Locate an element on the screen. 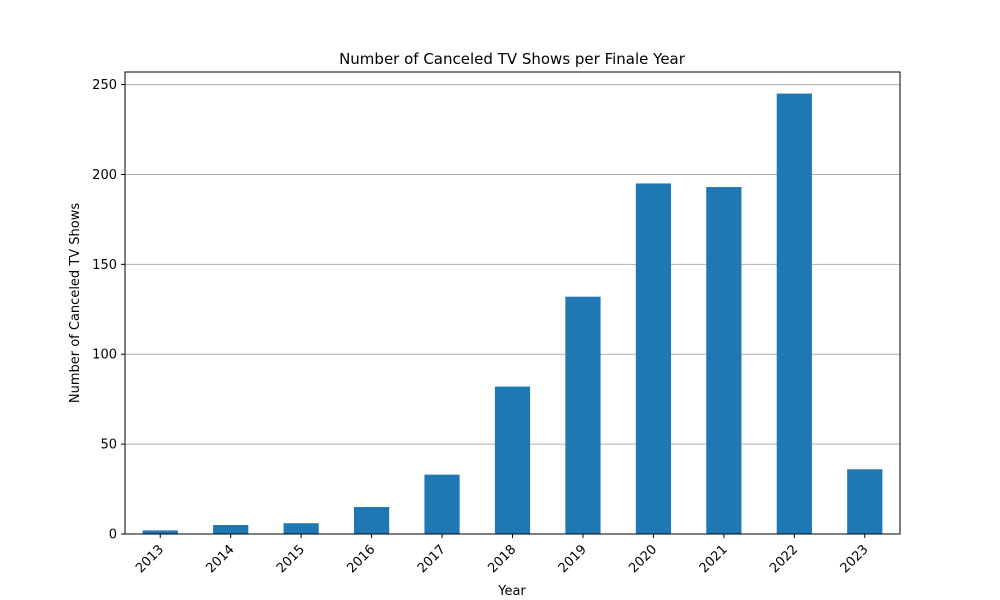 The image size is (1000, 600). x-tick-label: 2015 is located at coordinates (291, 559).